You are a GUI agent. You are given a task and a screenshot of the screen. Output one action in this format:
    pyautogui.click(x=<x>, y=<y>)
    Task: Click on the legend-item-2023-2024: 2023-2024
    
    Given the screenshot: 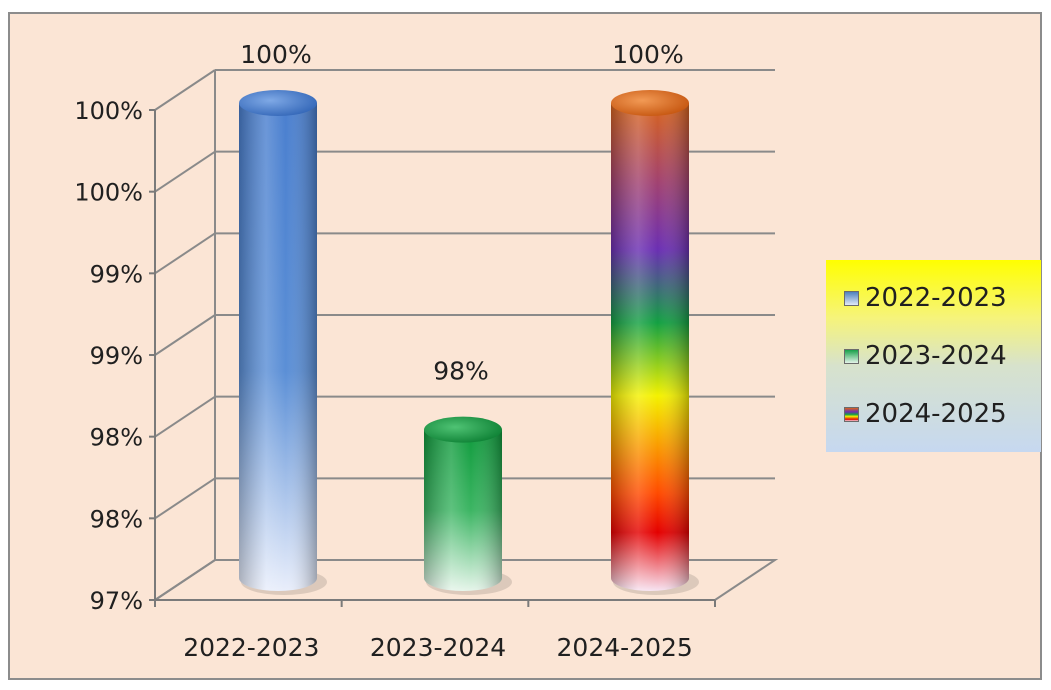 What is the action you would take?
    pyautogui.click(x=925, y=356)
    